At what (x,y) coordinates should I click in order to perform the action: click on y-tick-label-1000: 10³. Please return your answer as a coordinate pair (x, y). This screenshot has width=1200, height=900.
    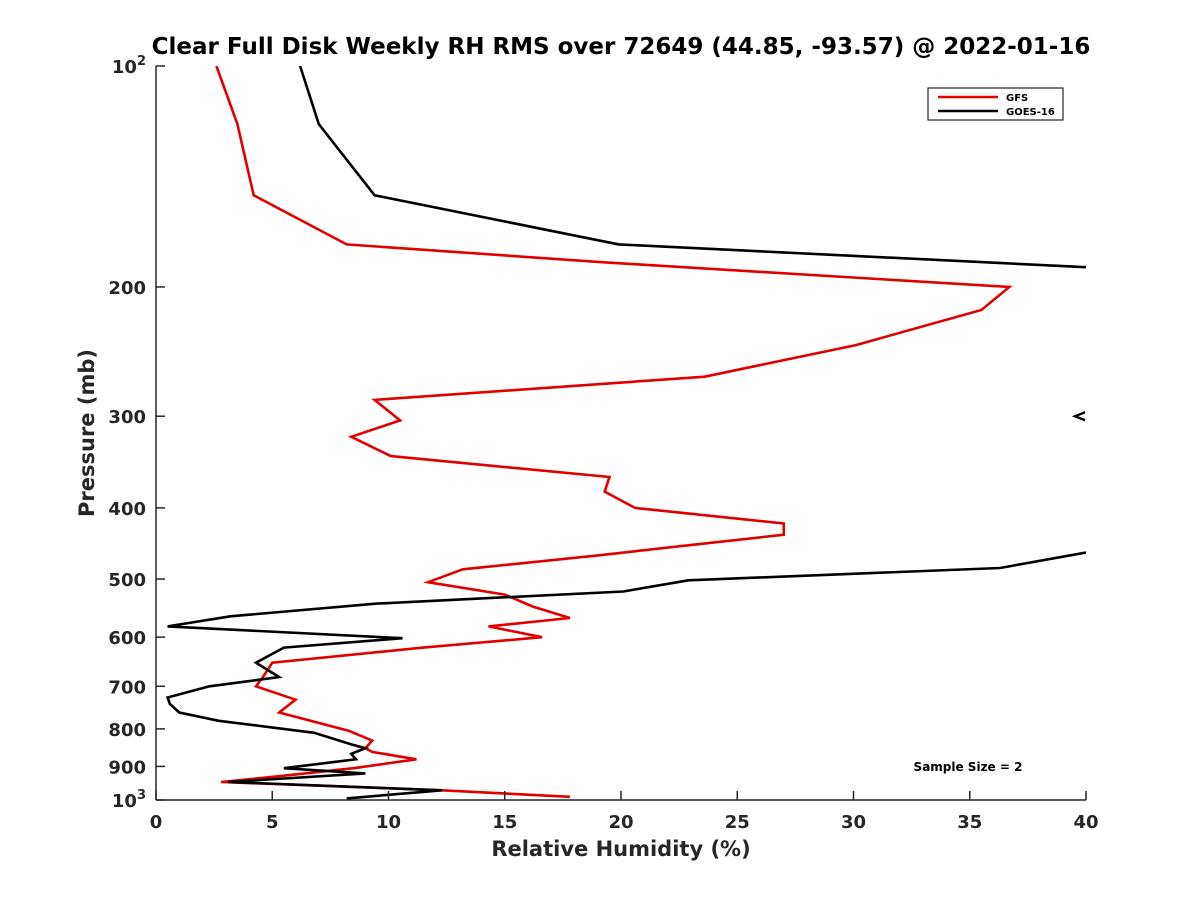
    Looking at the image, I should click on (129, 800).